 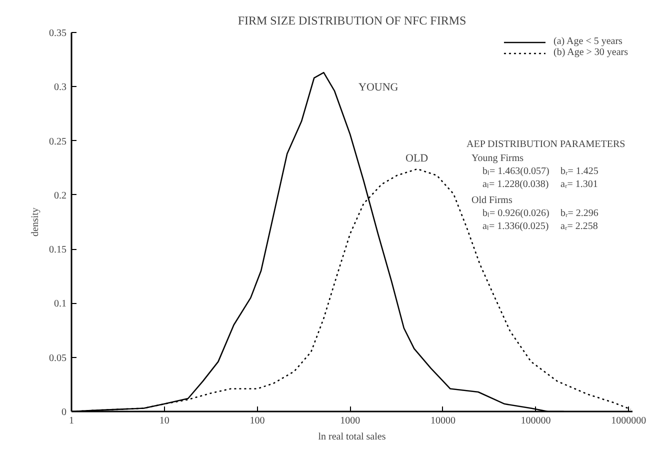 I want to click on annotation: Old Firms, so click(x=492, y=200).